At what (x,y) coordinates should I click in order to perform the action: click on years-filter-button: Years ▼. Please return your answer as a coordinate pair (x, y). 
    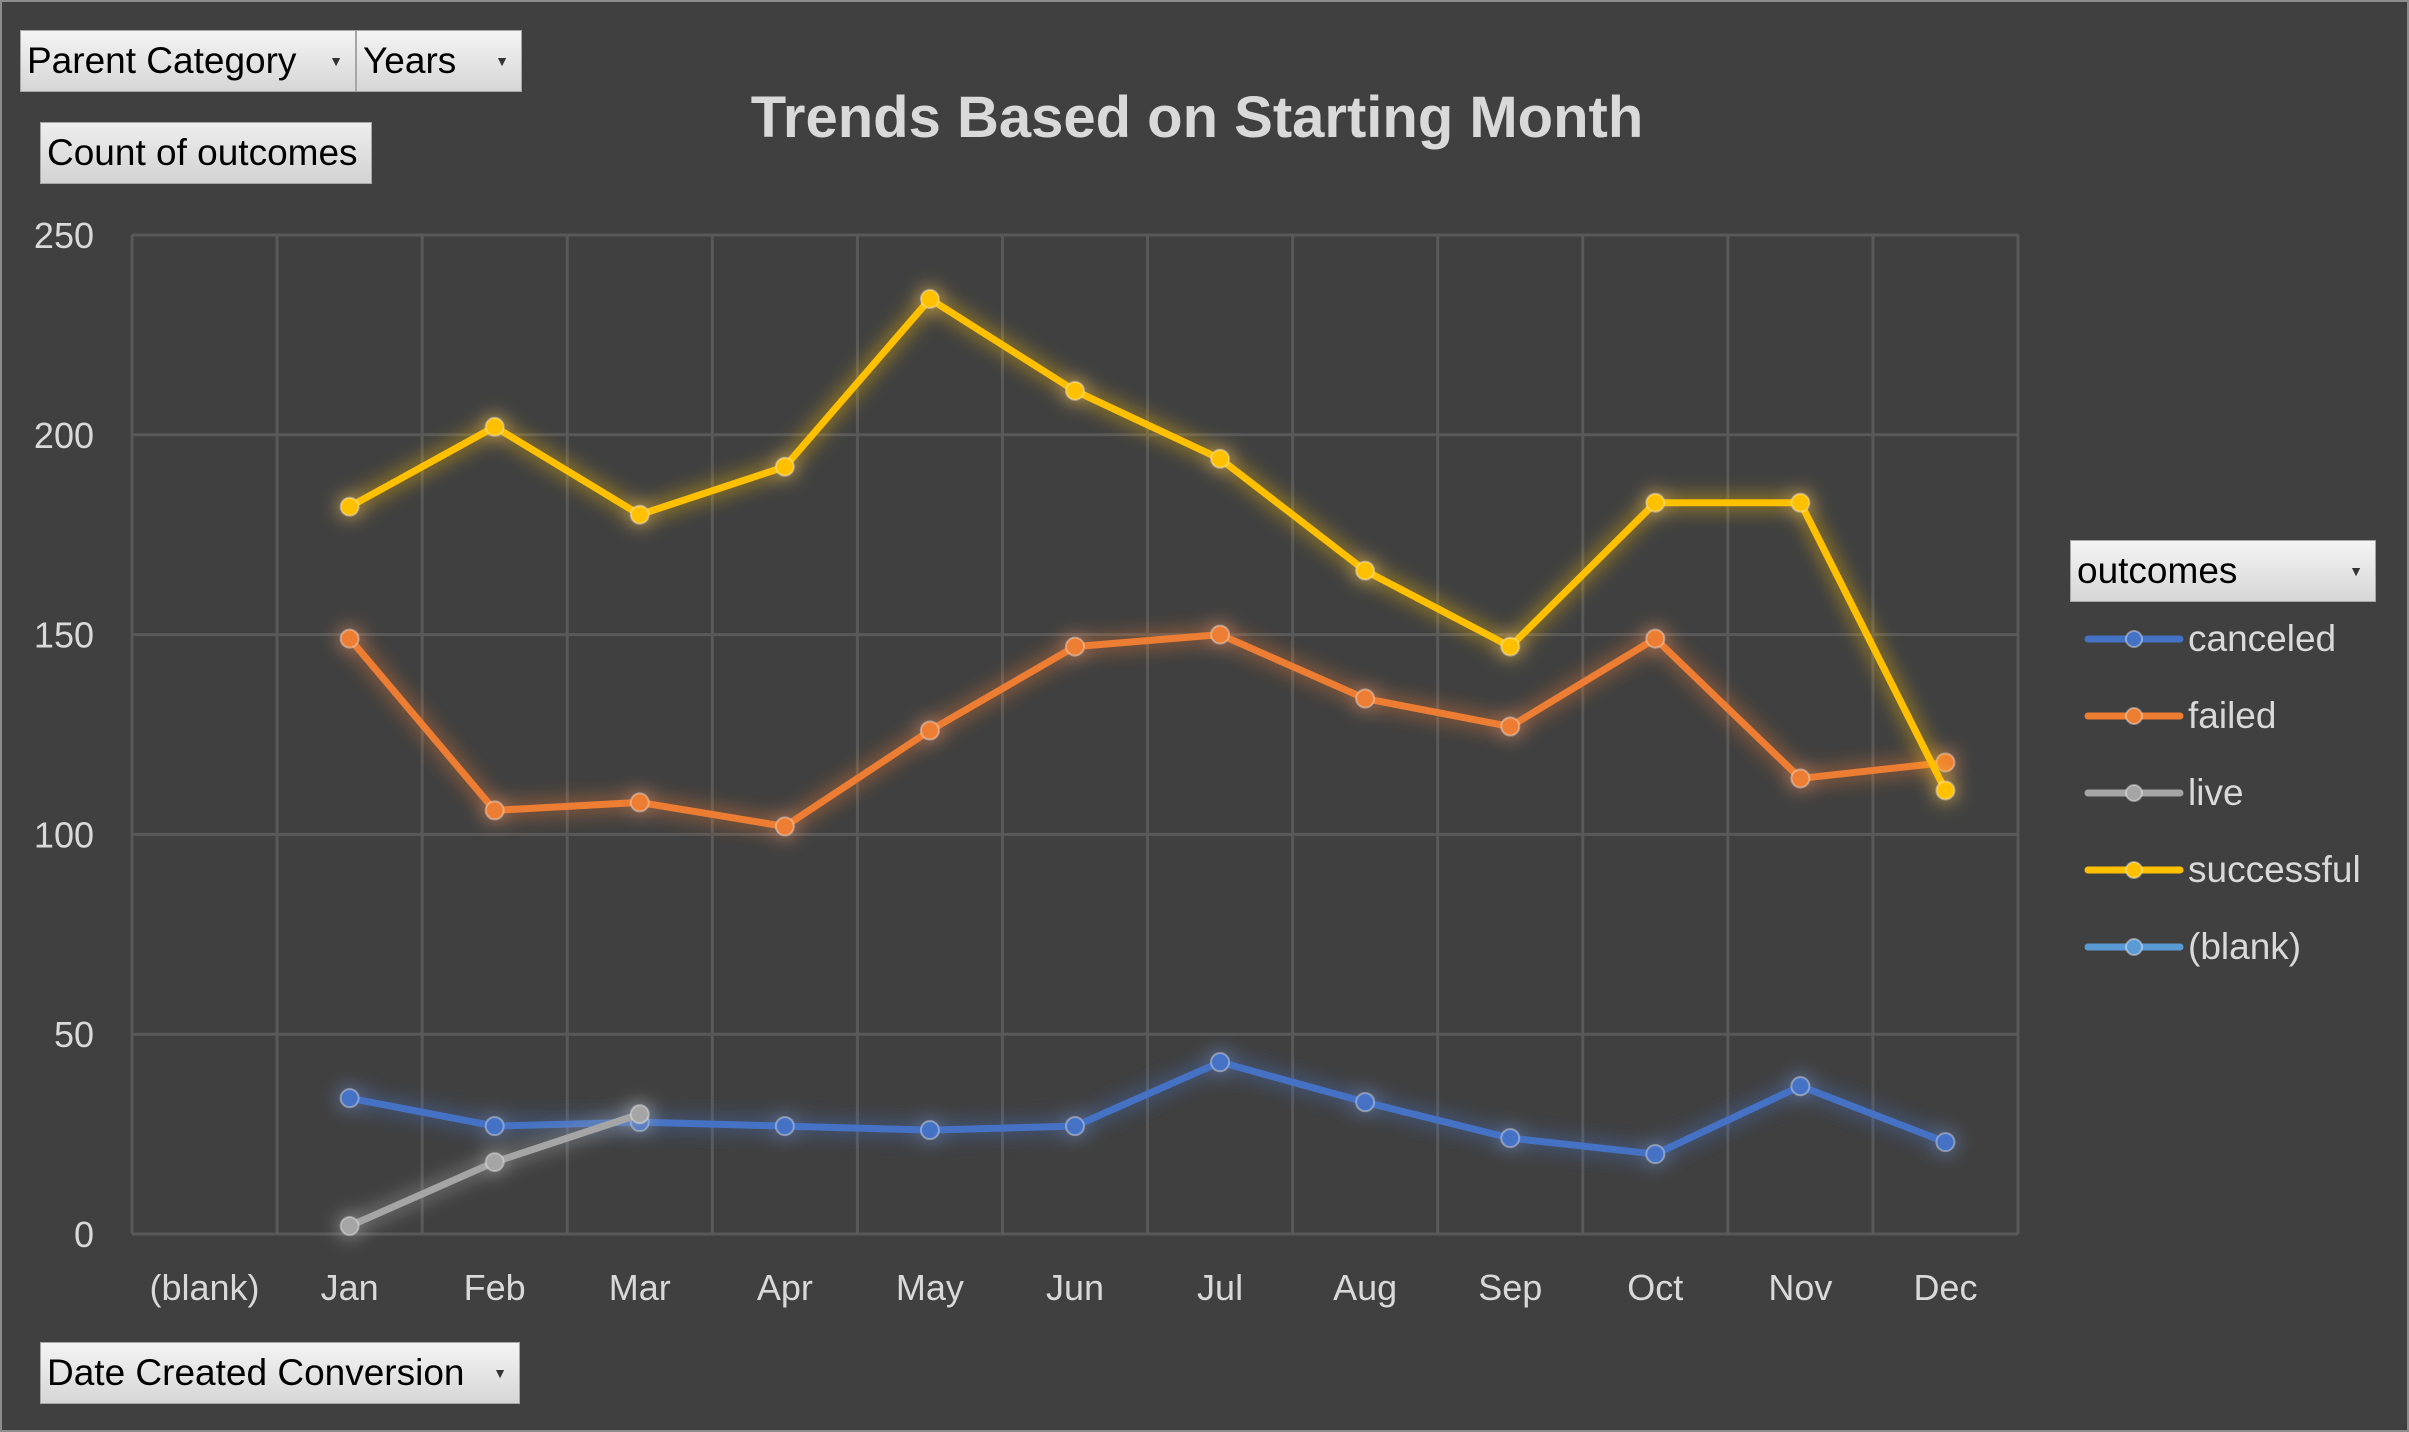
    Looking at the image, I should click on (439, 61).